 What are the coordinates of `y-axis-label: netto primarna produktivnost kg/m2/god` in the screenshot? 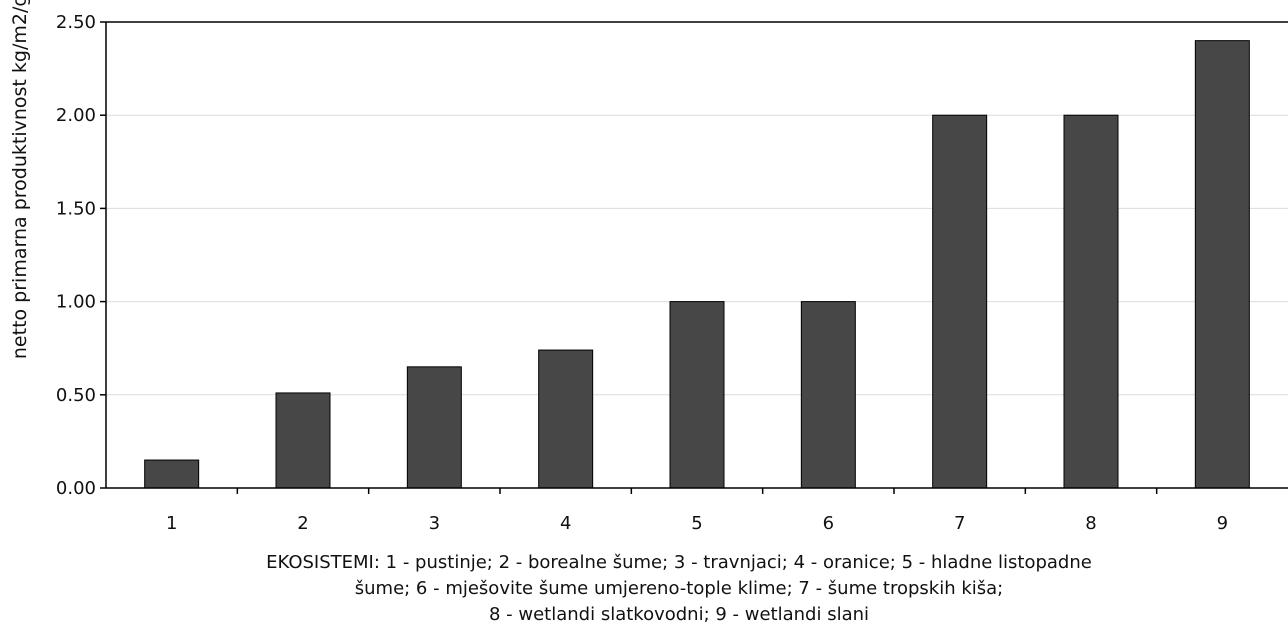 It's located at (20, 179).